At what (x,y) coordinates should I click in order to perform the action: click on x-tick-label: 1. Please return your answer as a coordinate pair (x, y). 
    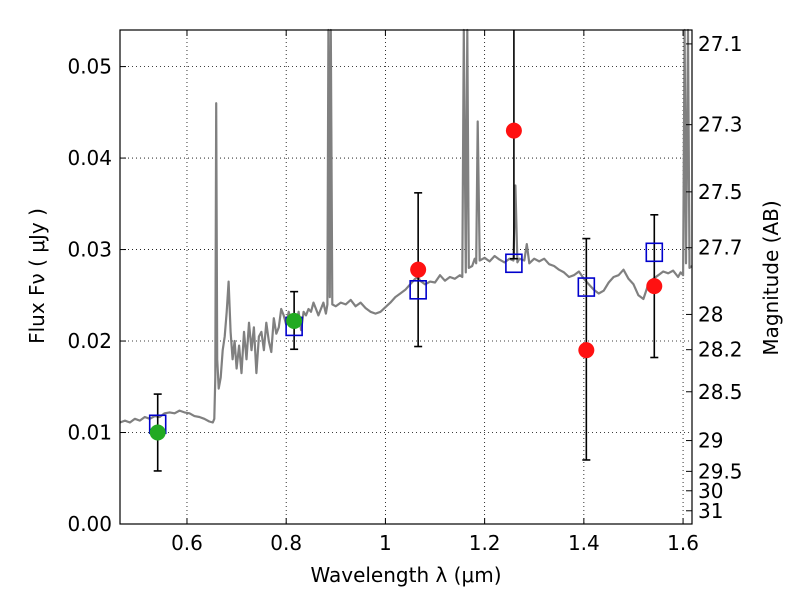
    Looking at the image, I should click on (385, 543).